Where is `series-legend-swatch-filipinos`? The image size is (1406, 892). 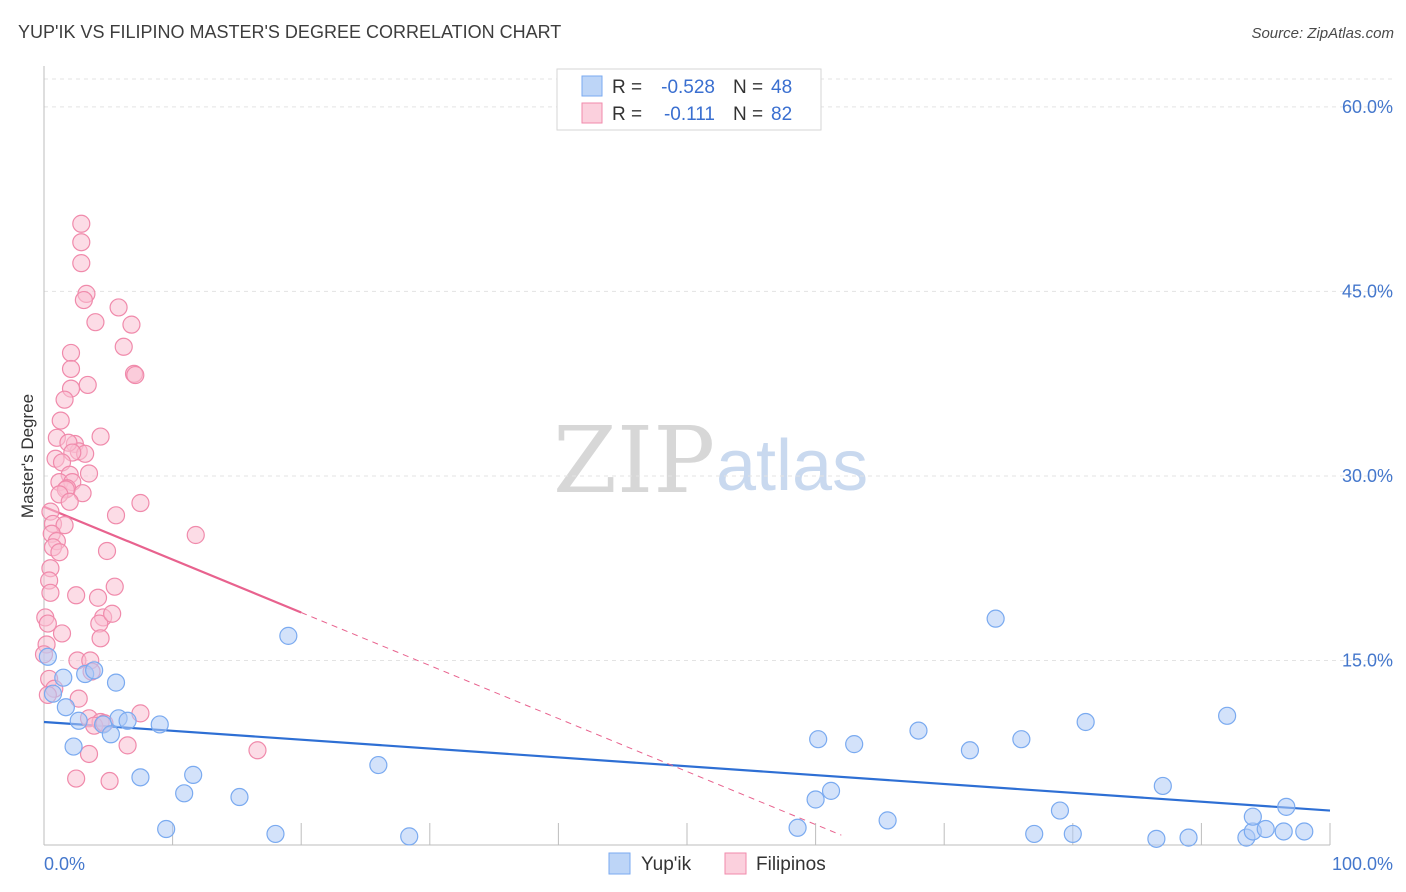 series-legend-swatch-filipinos is located at coordinates (735, 863).